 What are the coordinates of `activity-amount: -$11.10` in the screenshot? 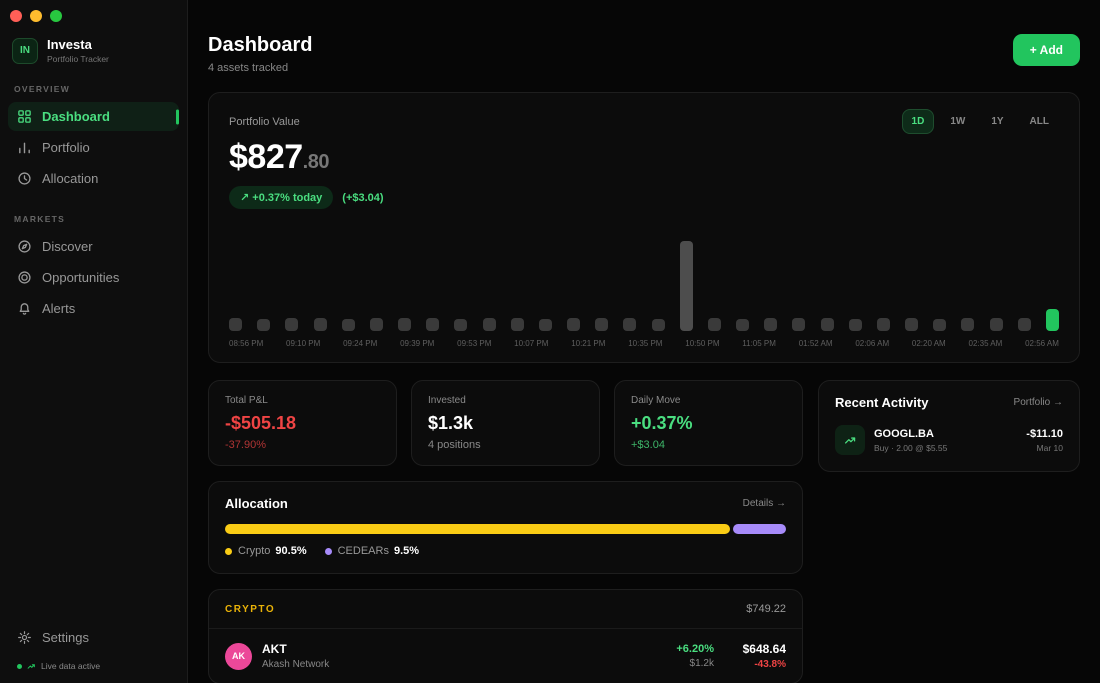 It's located at (1044, 433).